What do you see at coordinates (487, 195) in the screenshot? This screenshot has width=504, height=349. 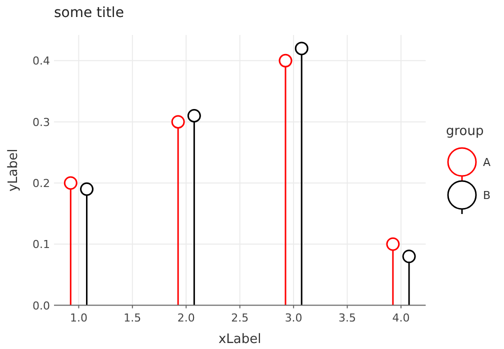 I see `text: B` at bounding box center [487, 195].